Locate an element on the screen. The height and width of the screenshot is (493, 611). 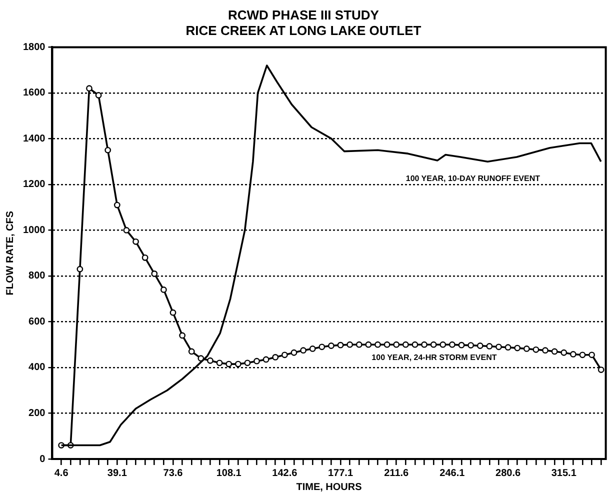
y-tick-label: 1400 is located at coordinates (34, 138).